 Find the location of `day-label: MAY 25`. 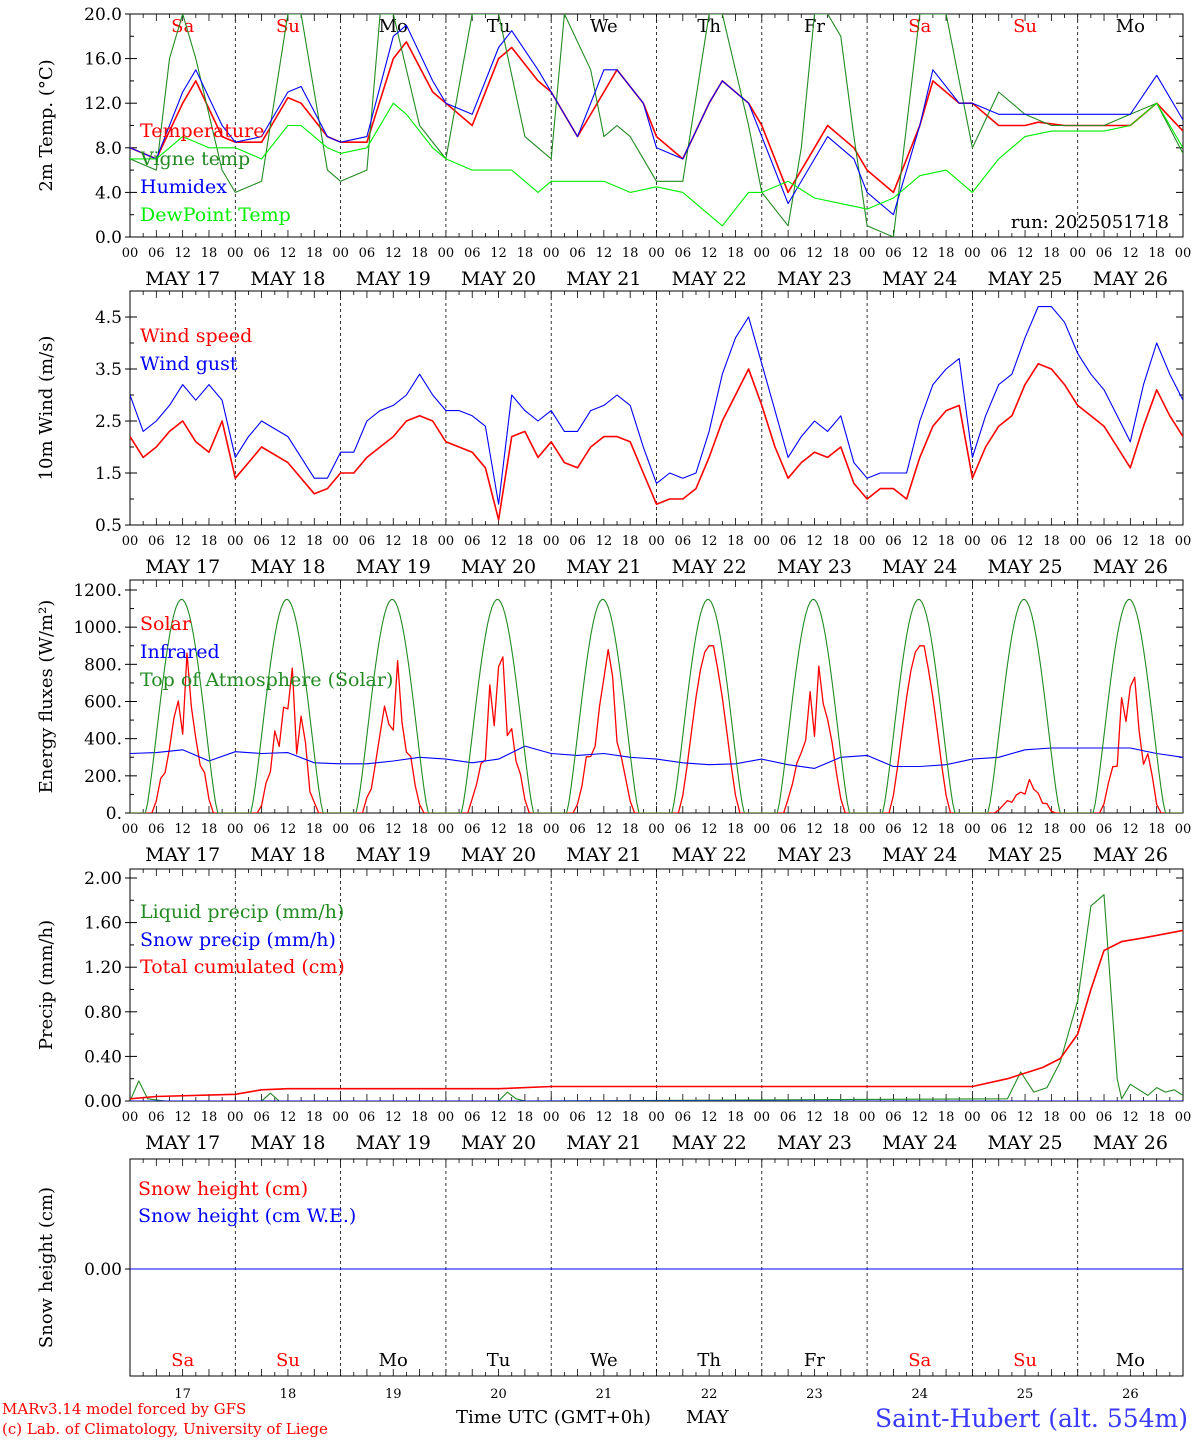

day-label: MAY 25 is located at coordinates (1024, 567).